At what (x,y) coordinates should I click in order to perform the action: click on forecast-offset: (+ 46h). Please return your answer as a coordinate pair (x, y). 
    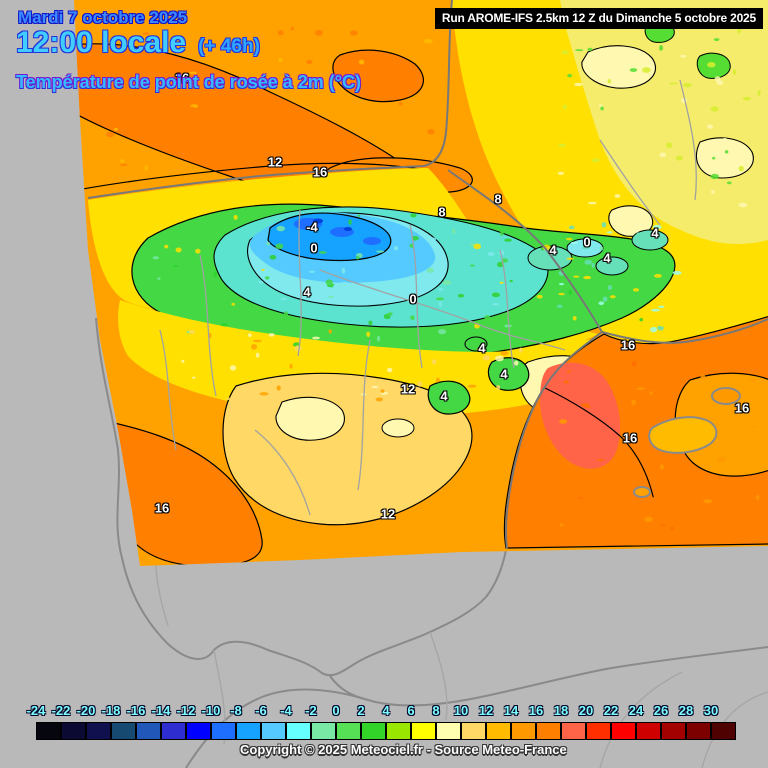
    Looking at the image, I should click on (229, 46).